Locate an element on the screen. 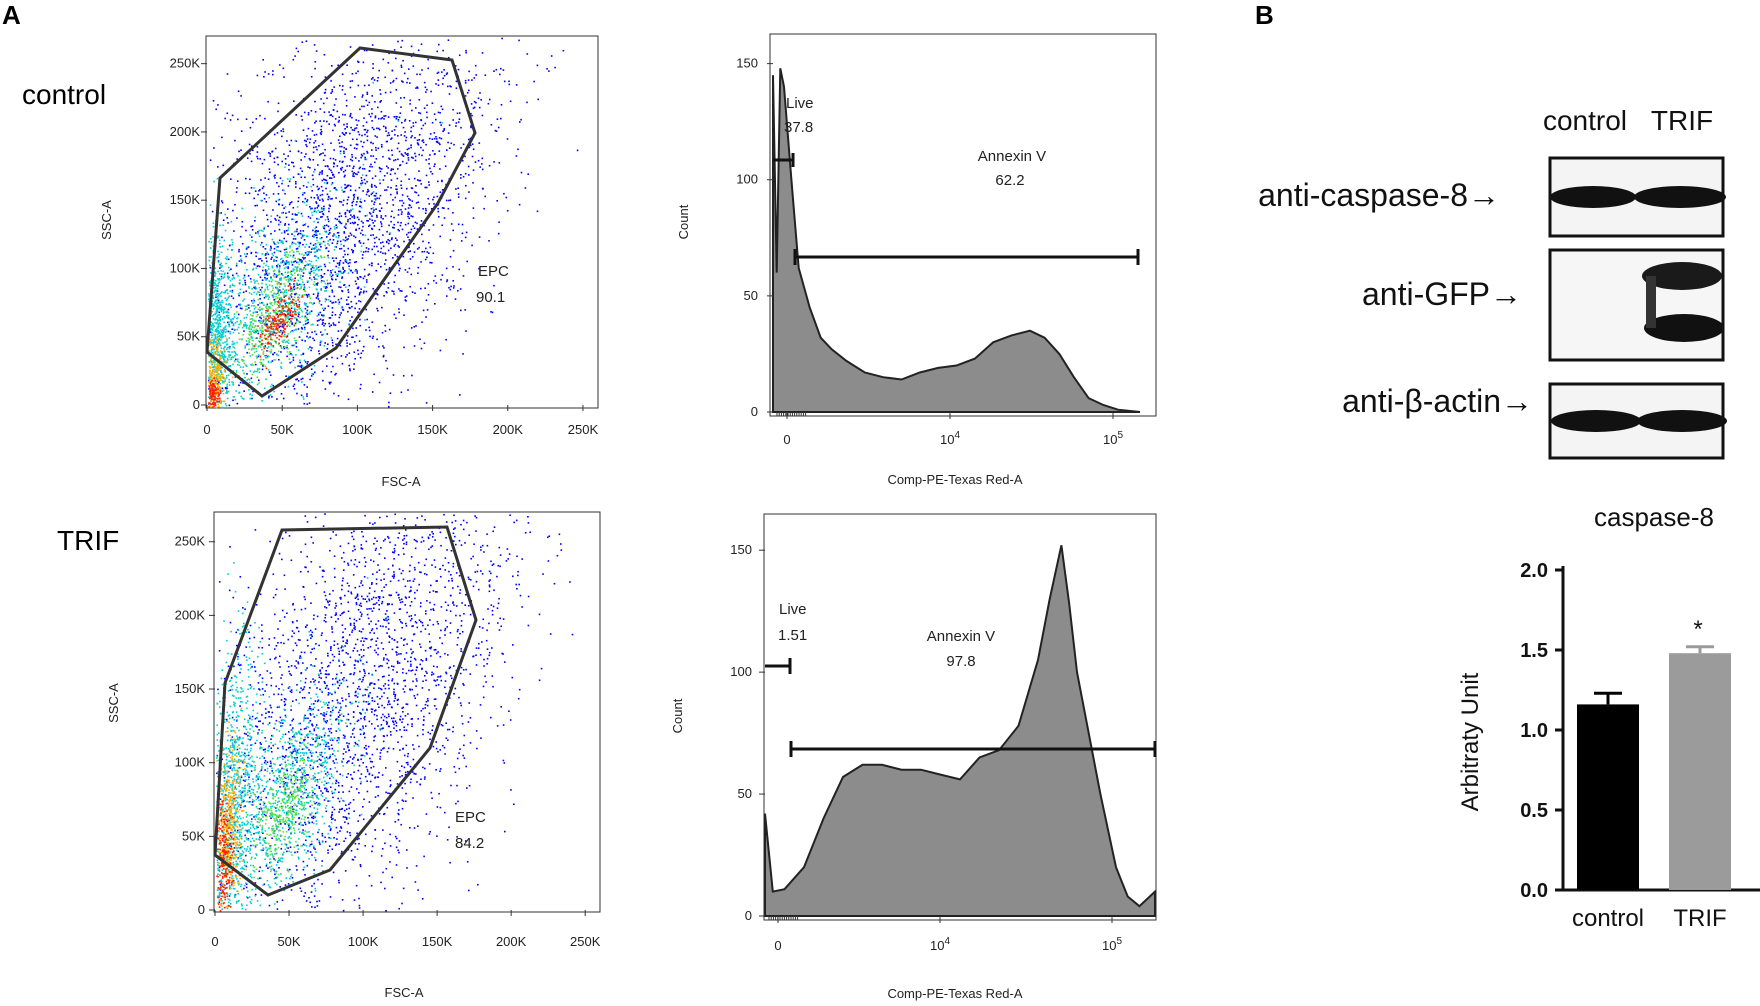 Image resolution: width=1760 pixels, height=1006 pixels. y-tick-label: 250K is located at coordinates (185, 63).